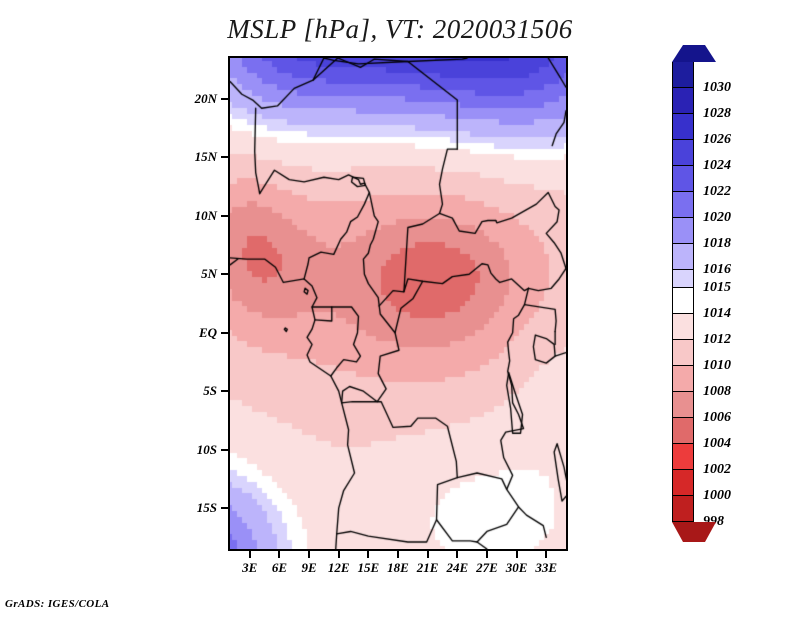  What do you see at coordinates (701, 486) in the screenshot?
I see `colorbar-band: 1000` at bounding box center [701, 486].